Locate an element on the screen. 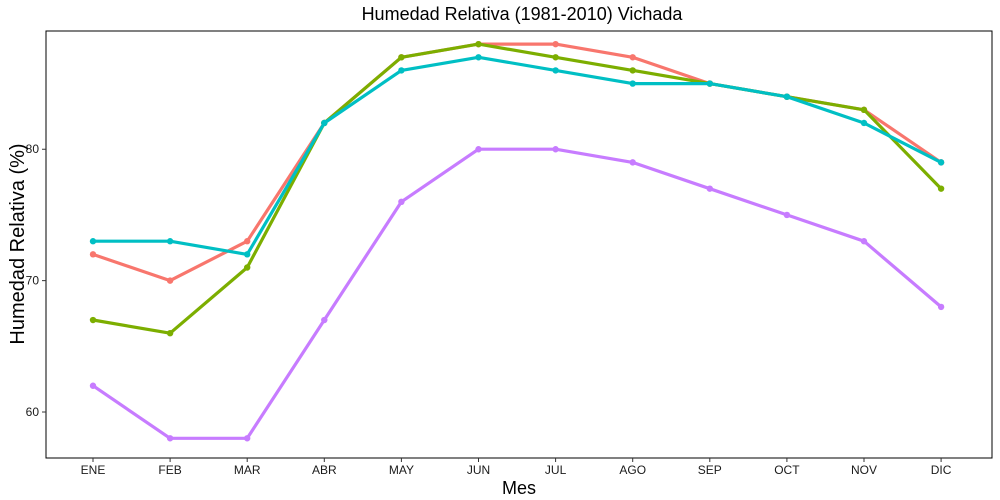  x-tick-label: NOV is located at coordinates (864, 470).